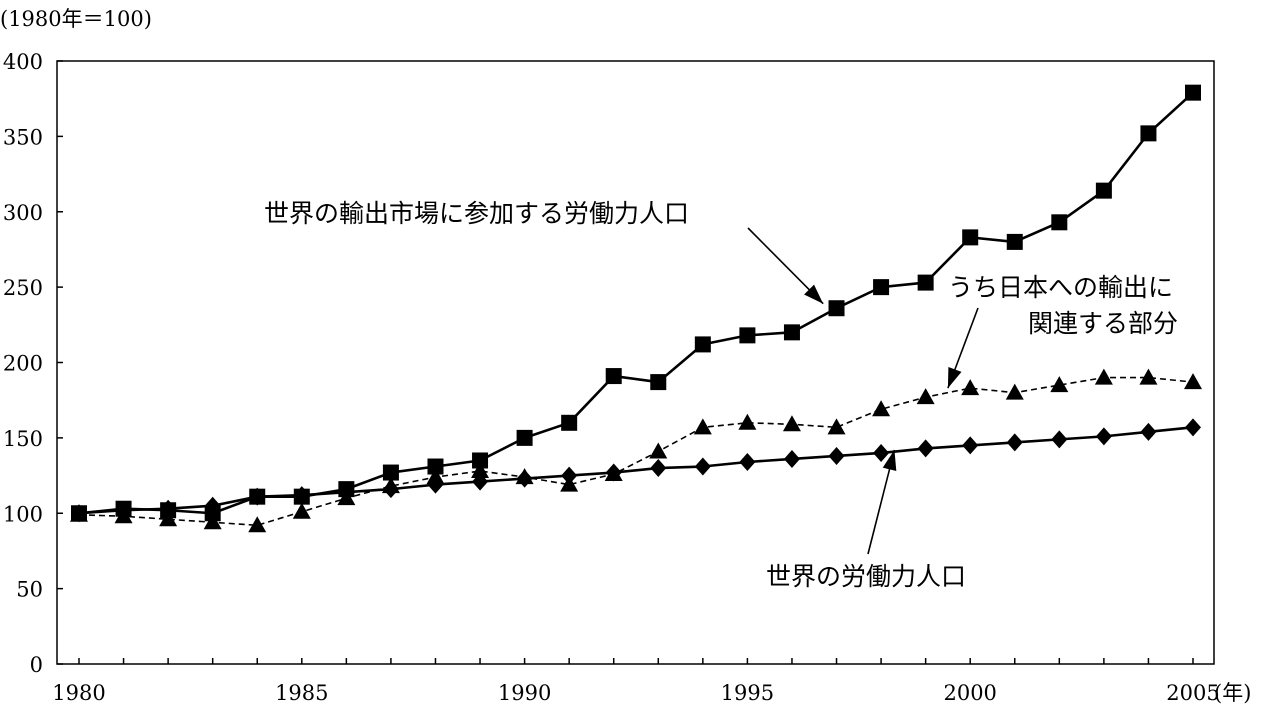  Describe the element at coordinates (29, 590) in the screenshot. I see `y-tick-label: 50` at that location.